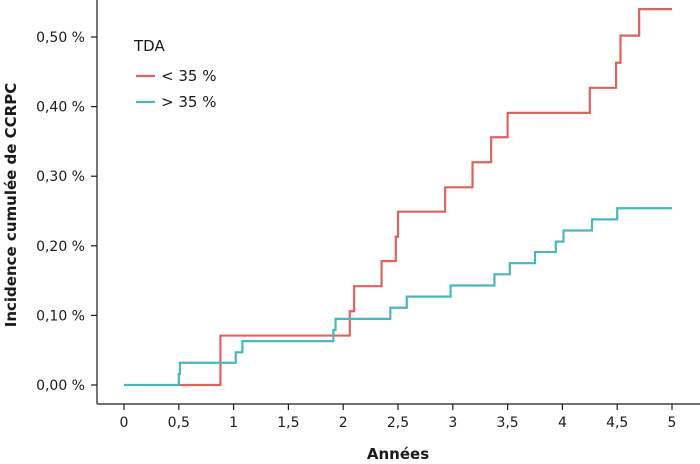  What do you see at coordinates (188, 76) in the screenshot?
I see `legend-label-0: < 35 %` at bounding box center [188, 76].